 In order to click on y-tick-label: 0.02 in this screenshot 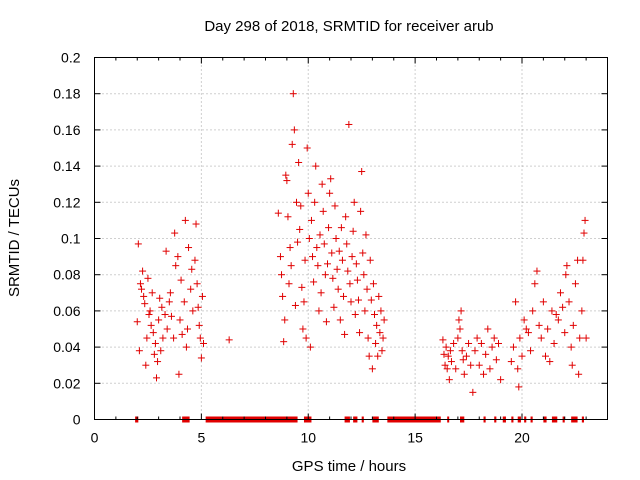, I will do `click(66, 383)`.